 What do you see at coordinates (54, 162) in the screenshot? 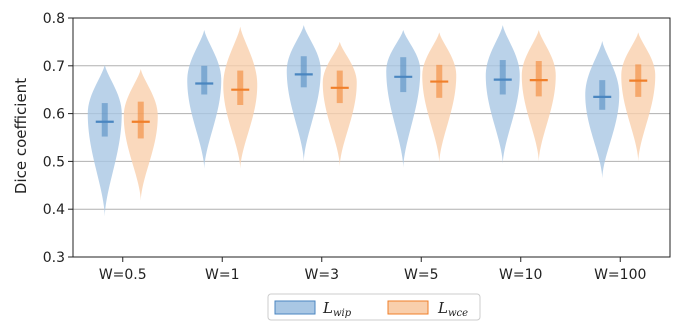
I see `y-tick-label: 0.5` at bounding box center [54, 162].